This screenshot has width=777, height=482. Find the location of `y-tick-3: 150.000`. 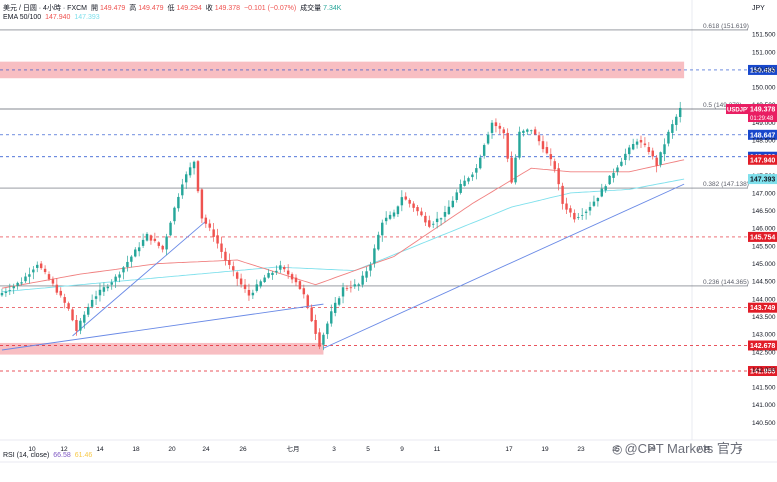

y-tick-3: 150.000 is located at coordinates (764, 88).